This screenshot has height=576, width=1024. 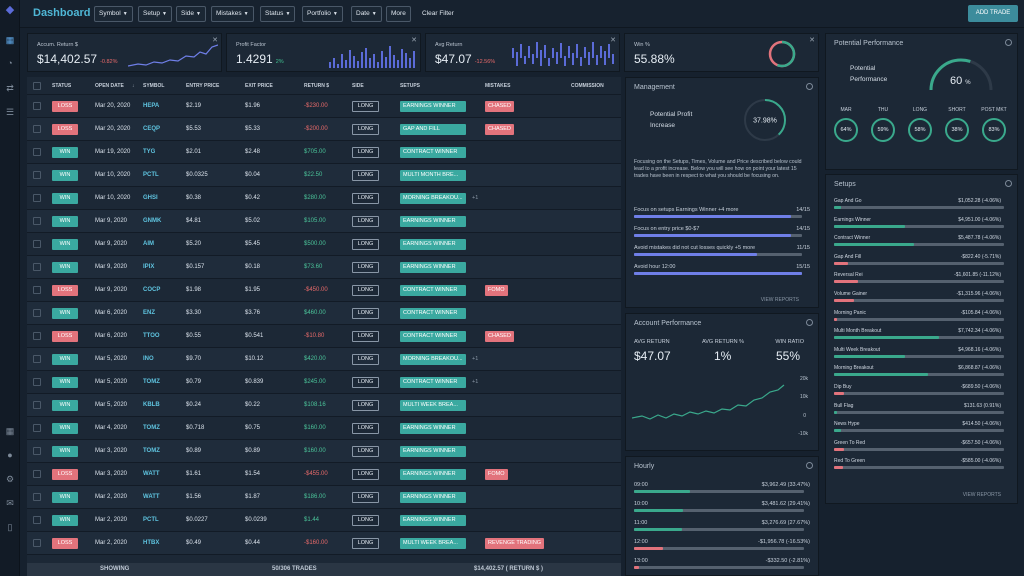 What do you see at coordinates (259, 86) in the screenshot?
I see `col-exit-price: EXIT PRICE` at bounding box center [259, 86].